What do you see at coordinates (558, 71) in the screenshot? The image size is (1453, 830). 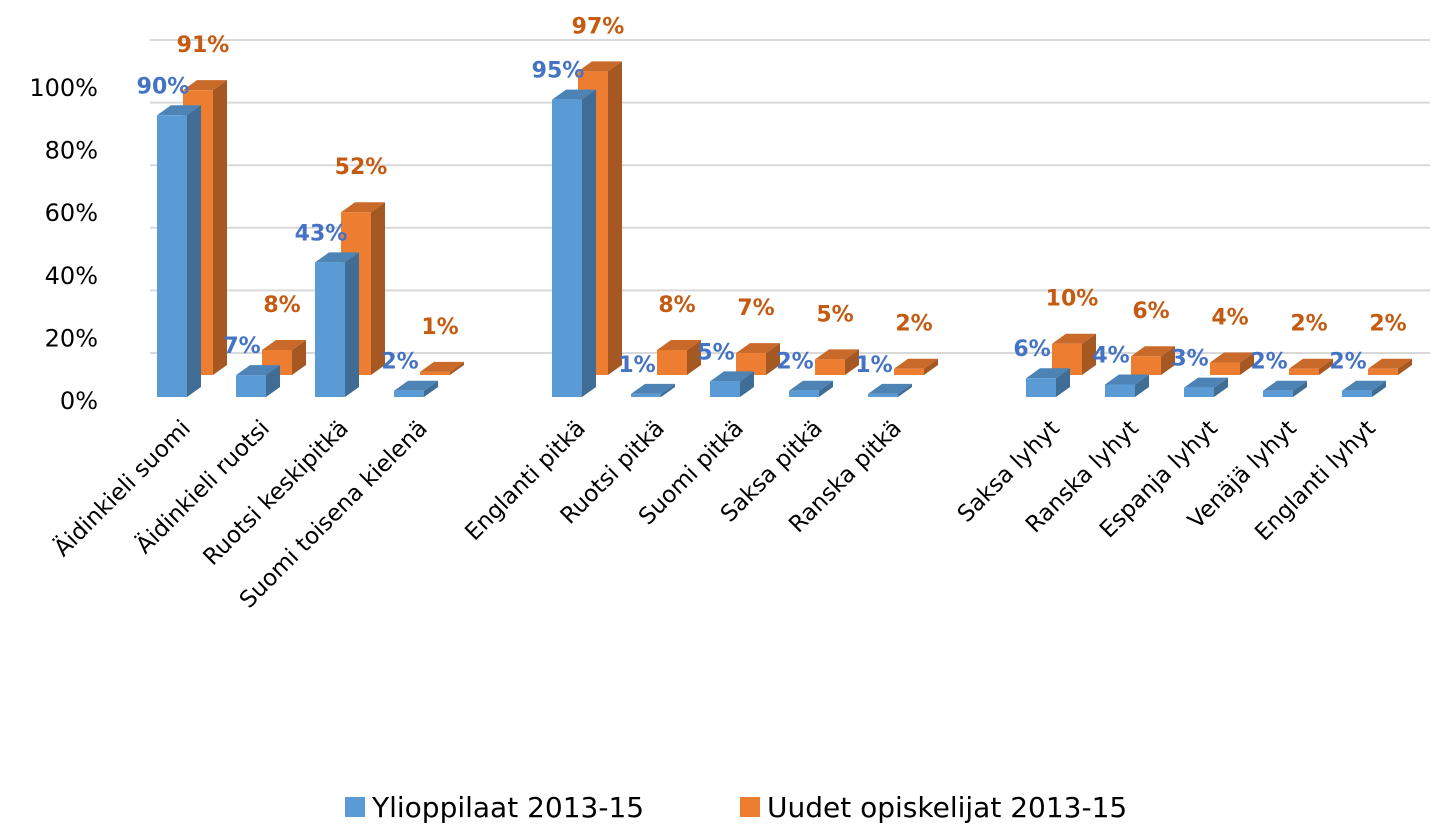 I see `value-label: 95%` at bounding box center [558, 71].